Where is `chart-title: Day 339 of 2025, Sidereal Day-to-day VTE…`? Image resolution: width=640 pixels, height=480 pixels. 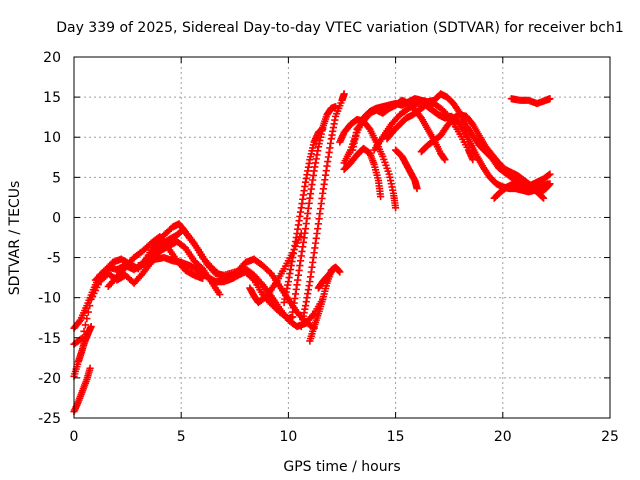 chart-title: Day 339 of 2025, Sidereal Day-to-day VTE… is located at coordinates (340, 28).